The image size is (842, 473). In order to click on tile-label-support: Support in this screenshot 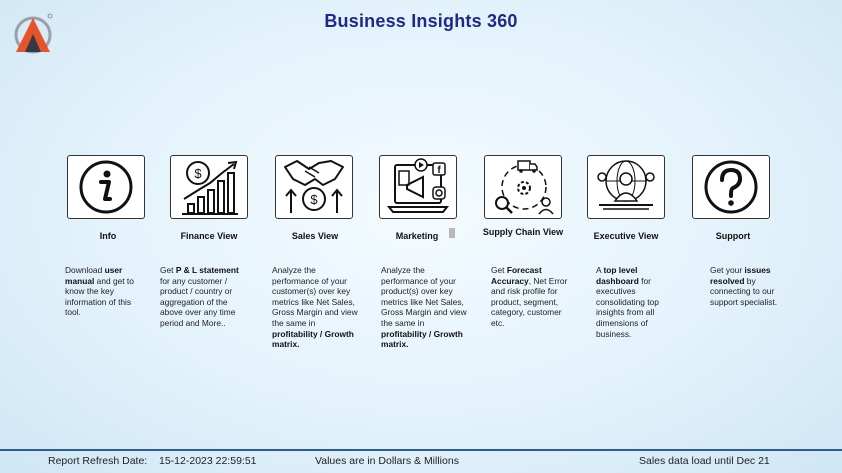, I will do `click(733, 236)`.